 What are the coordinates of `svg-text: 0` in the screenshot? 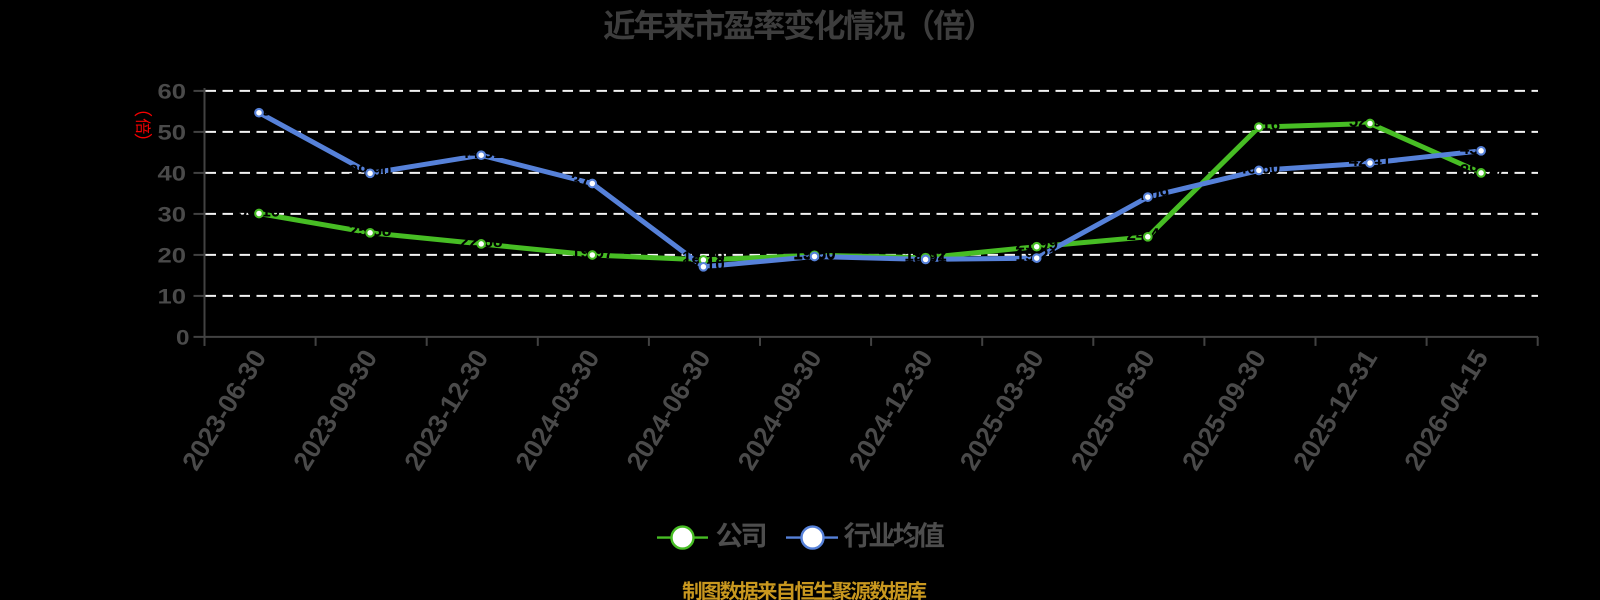 It's located at (183, 337).